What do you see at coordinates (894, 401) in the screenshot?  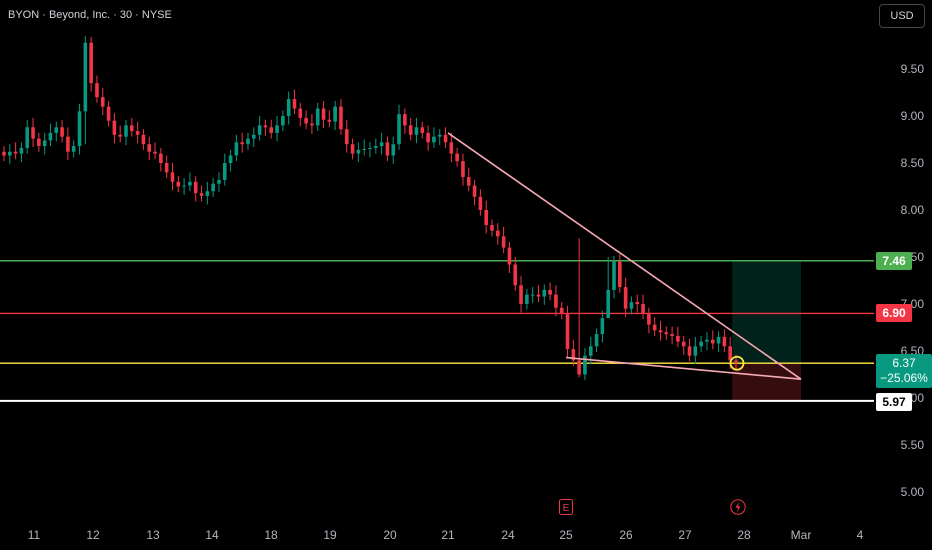 I see `price-label-5-97: 5.97` at bounding box center [894, 401].